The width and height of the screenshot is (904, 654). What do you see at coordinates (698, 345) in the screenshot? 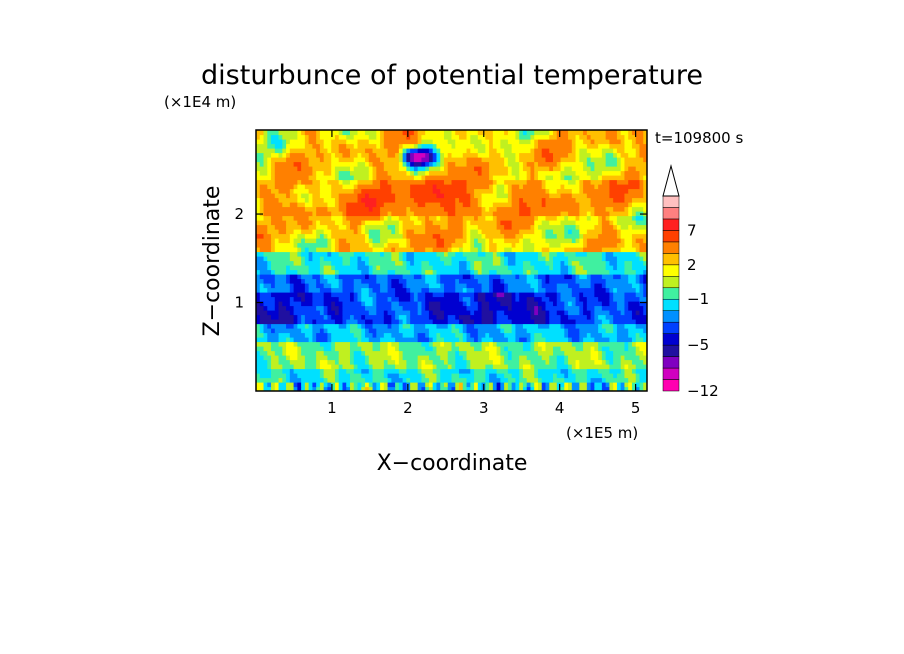
I see `colorbar-tick-label: −5` at bounding box center [698, 345].